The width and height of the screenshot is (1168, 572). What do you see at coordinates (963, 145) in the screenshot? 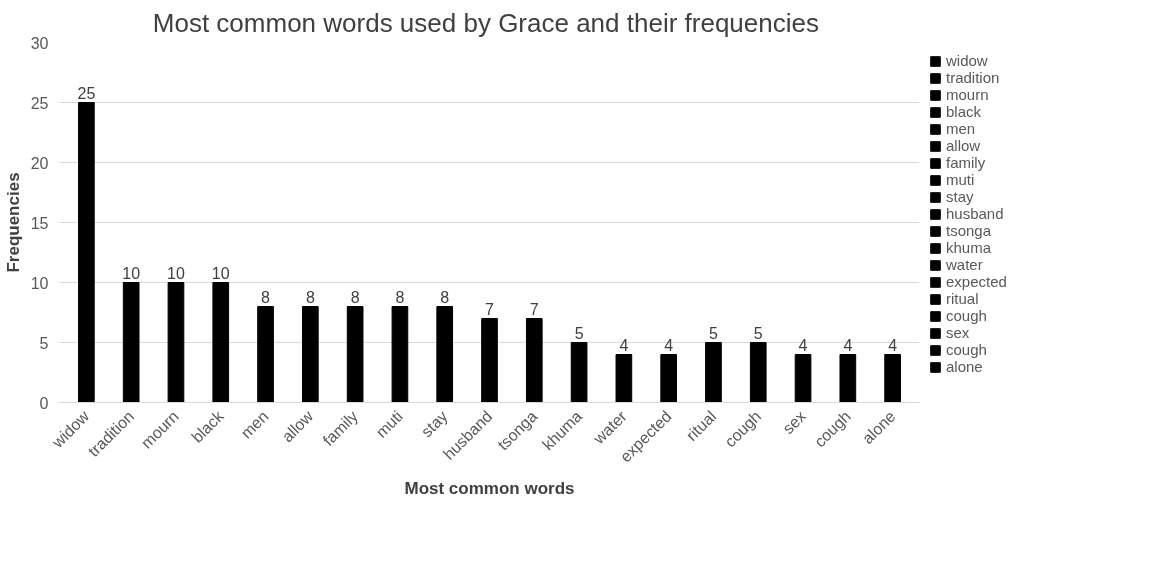
I see `legend-label: allow` at bounding box center [963, 145].